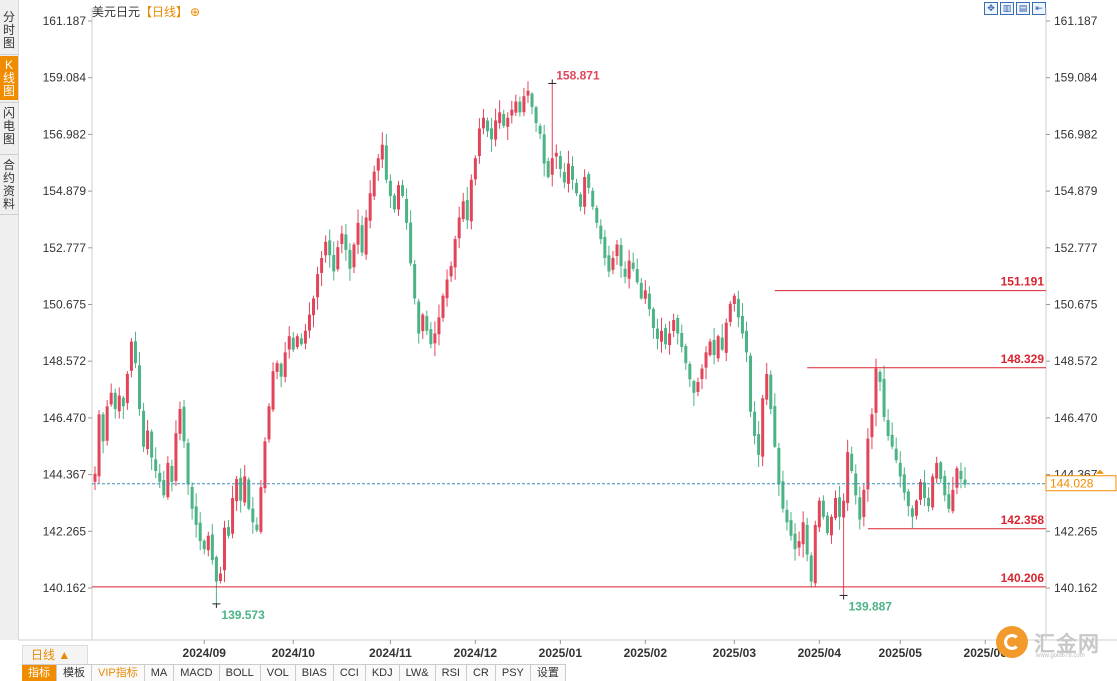 The width and height of the screenshot is (1117, 681). What do you see at coordinates (197, 672) in the screenshot?
I see `menu-item-macd-4: MACD` at bounding box center [197, 672].